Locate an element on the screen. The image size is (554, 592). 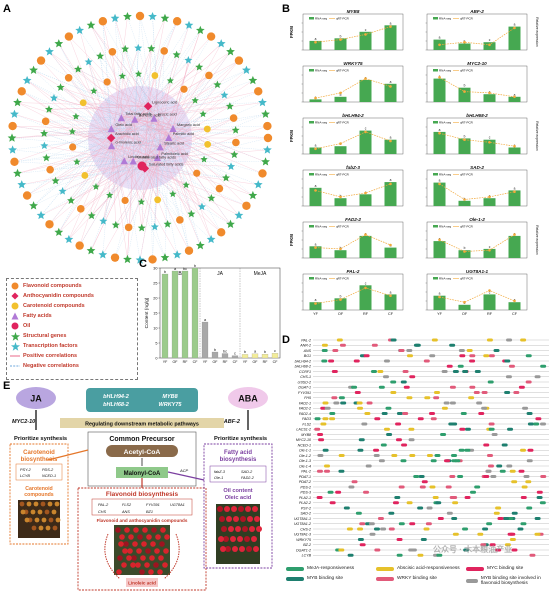
y2-axis-label: Relative expression is located at coordinates (537, 136).